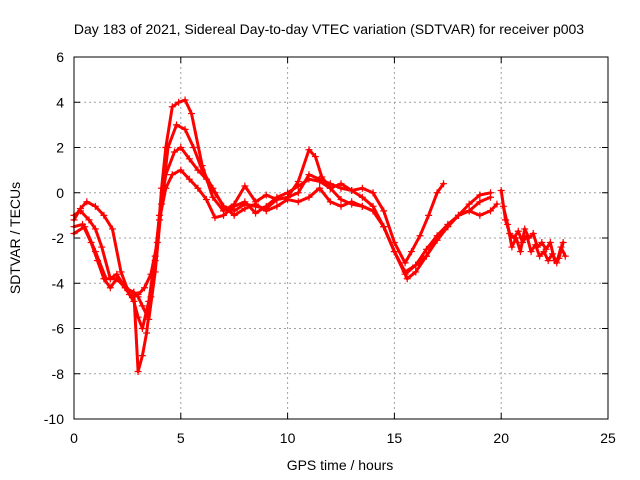 The image size is (640, 480). What do you see at coordinates (60, 148) in the screenshot?
I see `y-tick-label: 2` at bounding box center [60, 148].